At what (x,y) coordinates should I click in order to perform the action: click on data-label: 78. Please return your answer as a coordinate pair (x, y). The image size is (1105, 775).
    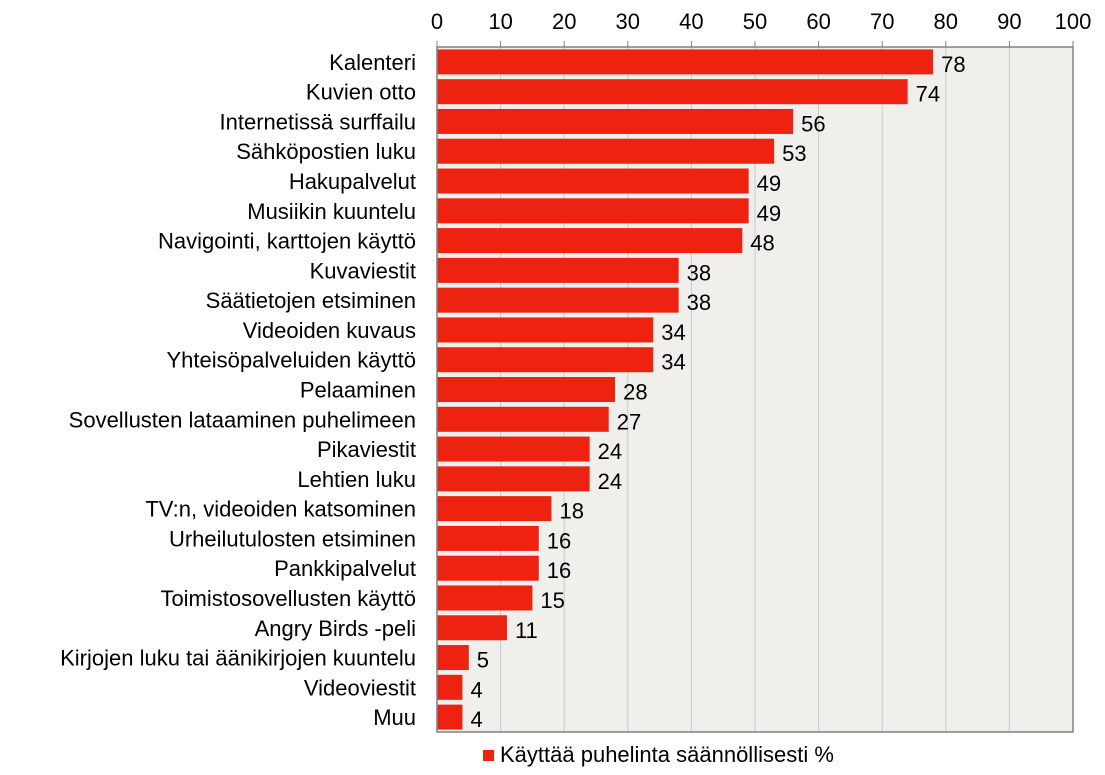
    Looking at the image, I should click on (953, 64).